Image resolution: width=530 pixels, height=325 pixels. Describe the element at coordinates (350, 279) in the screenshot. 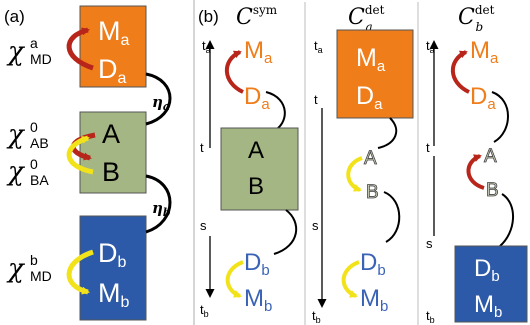

I see `c2-arrow-yellow-DM` at that location.